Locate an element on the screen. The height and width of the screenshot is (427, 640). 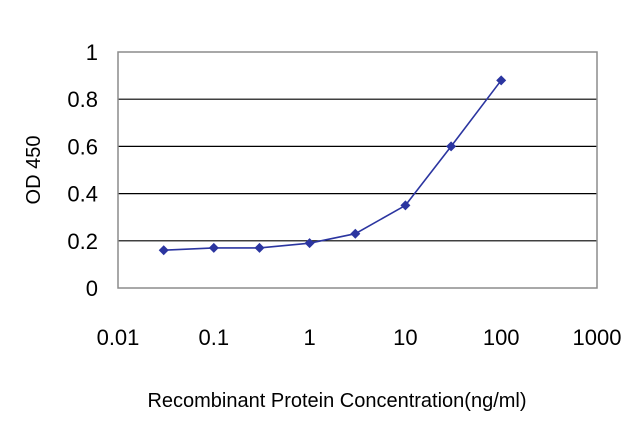
x-tick-label: 0.1 is located at coordinates (214, 337).